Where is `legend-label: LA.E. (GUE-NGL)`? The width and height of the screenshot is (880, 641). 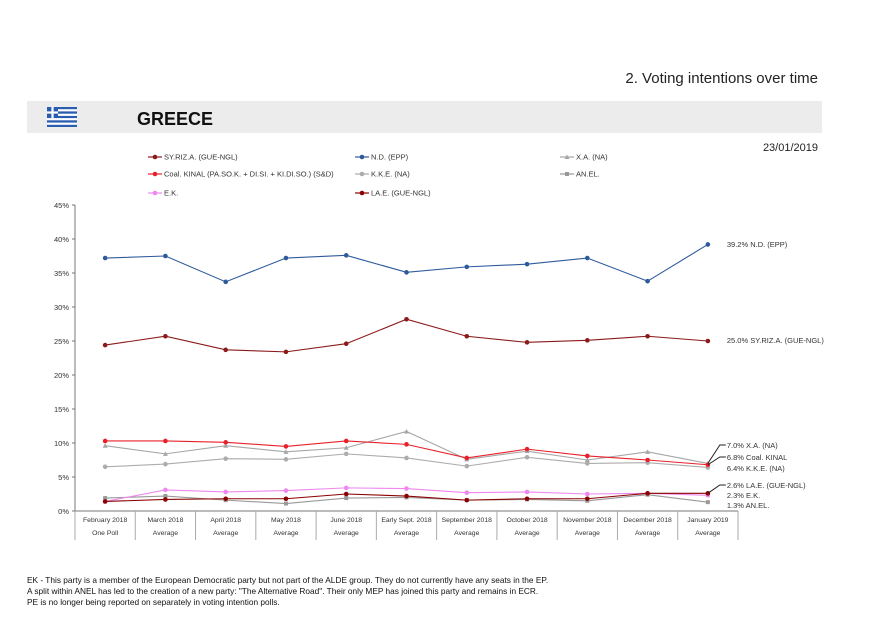 legend-label: LA.E. (GUE-NGL) is located at coordinates (401, 193).